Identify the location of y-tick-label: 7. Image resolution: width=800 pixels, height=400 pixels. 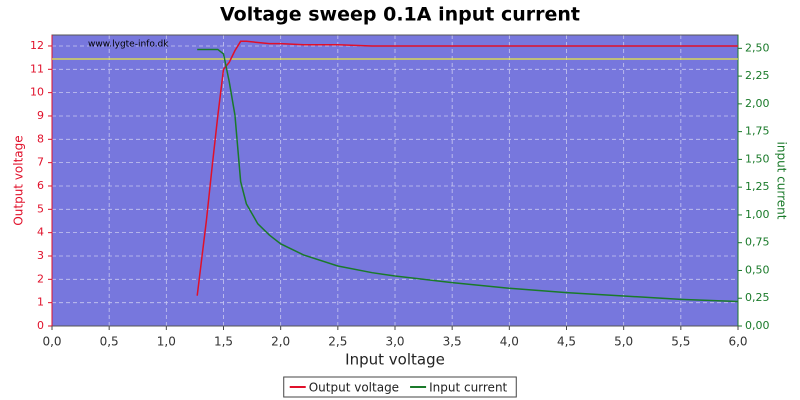
(40, 162).